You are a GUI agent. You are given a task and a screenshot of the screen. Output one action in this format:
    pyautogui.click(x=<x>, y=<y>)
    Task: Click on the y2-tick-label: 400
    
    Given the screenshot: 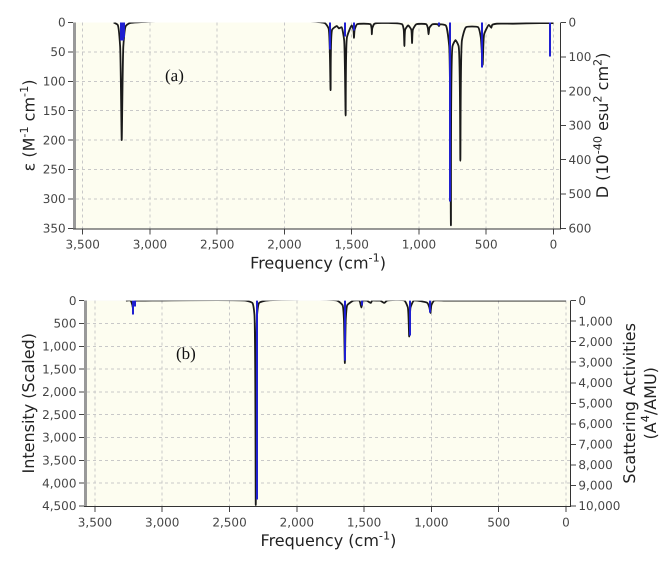 What is the action you would take?
    pyautogui.click(x=580, y=159)
    